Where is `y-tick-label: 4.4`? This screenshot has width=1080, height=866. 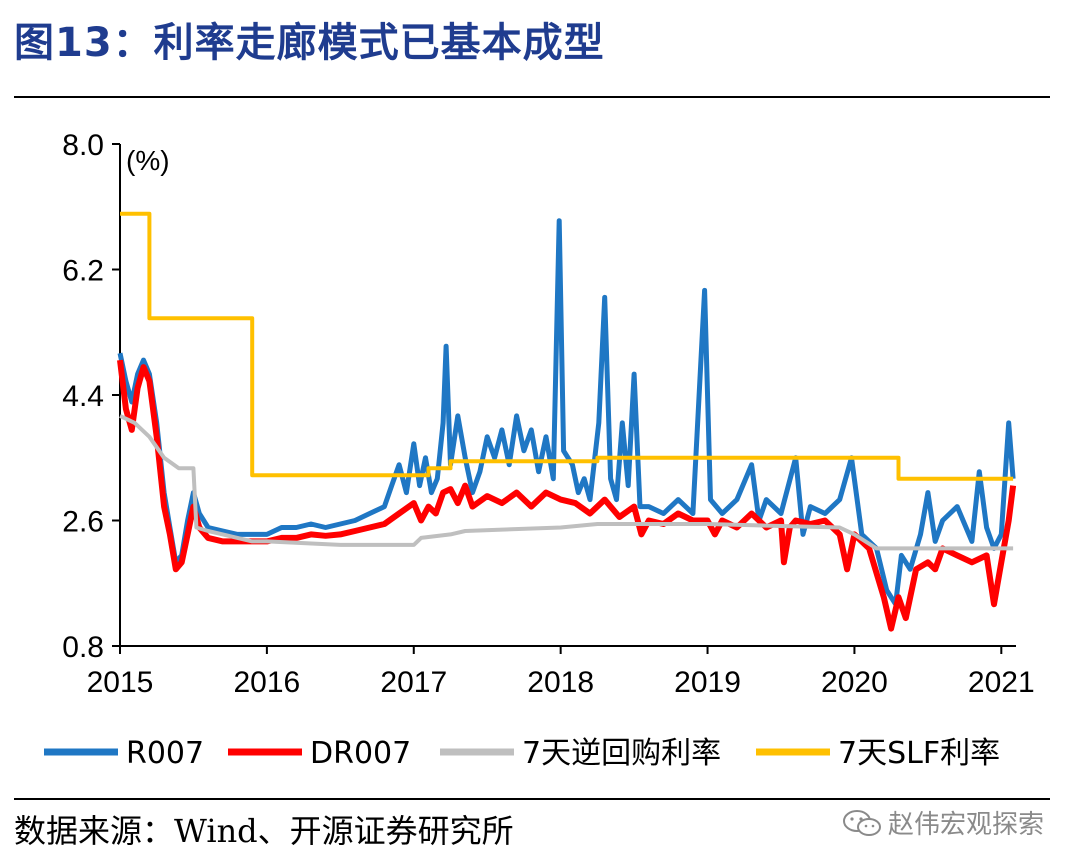 y-tick-label: 4.4 is located at coordinates (83, 396).